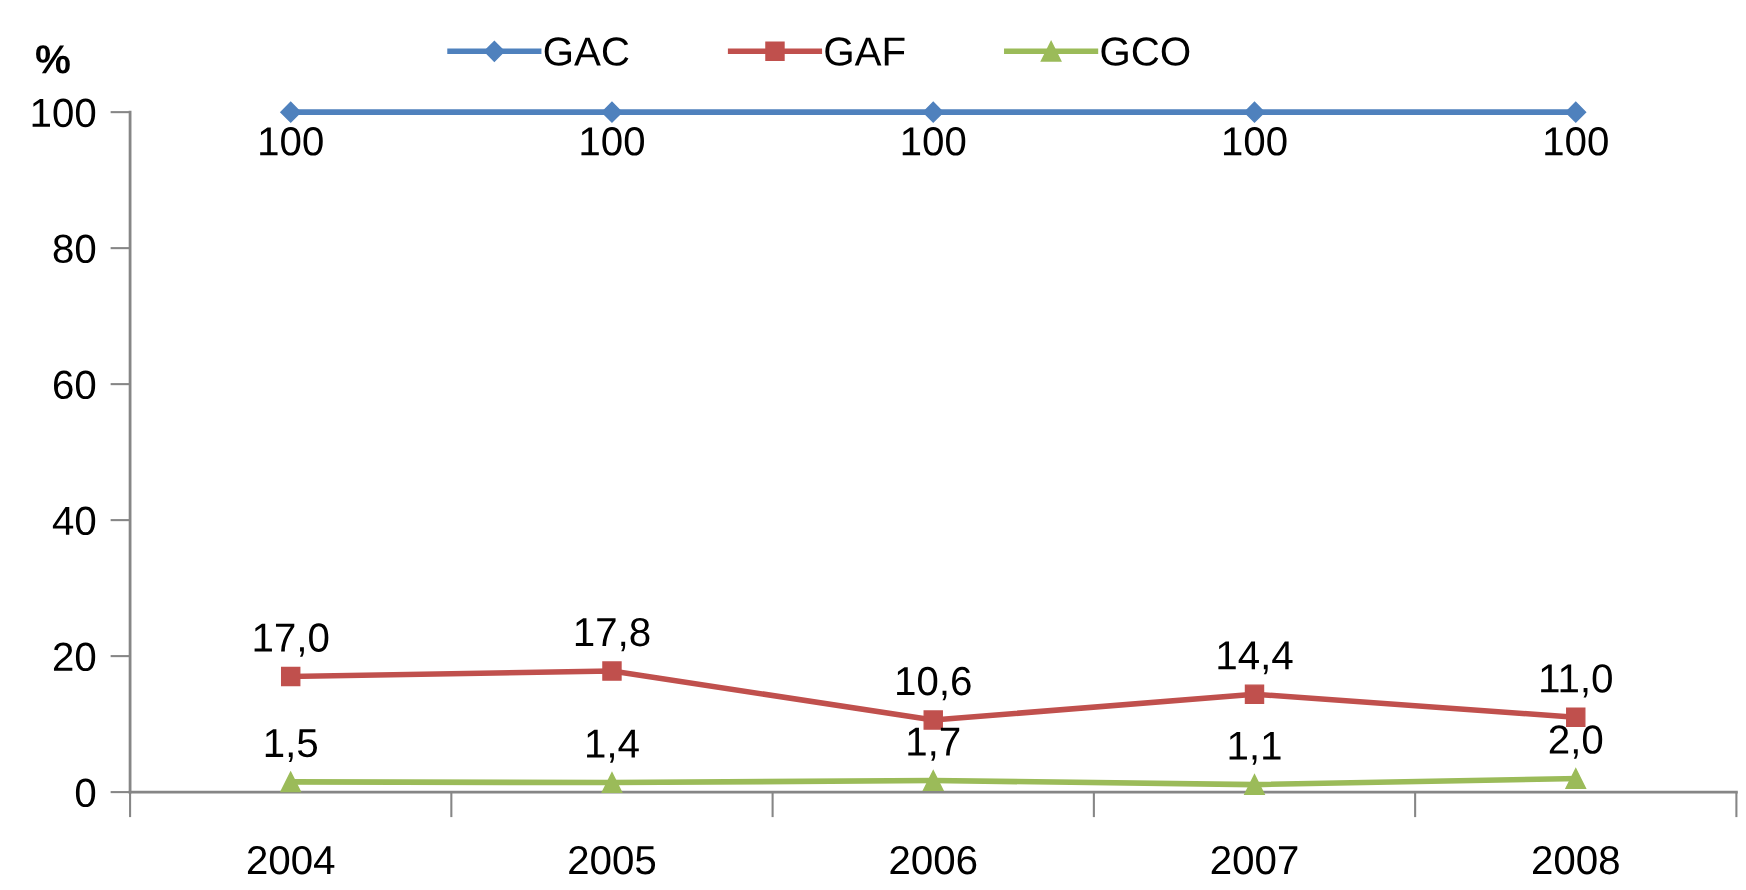 The image size is (1746, 890). I want to click on y-tick-label: 20, so click(74, 657).